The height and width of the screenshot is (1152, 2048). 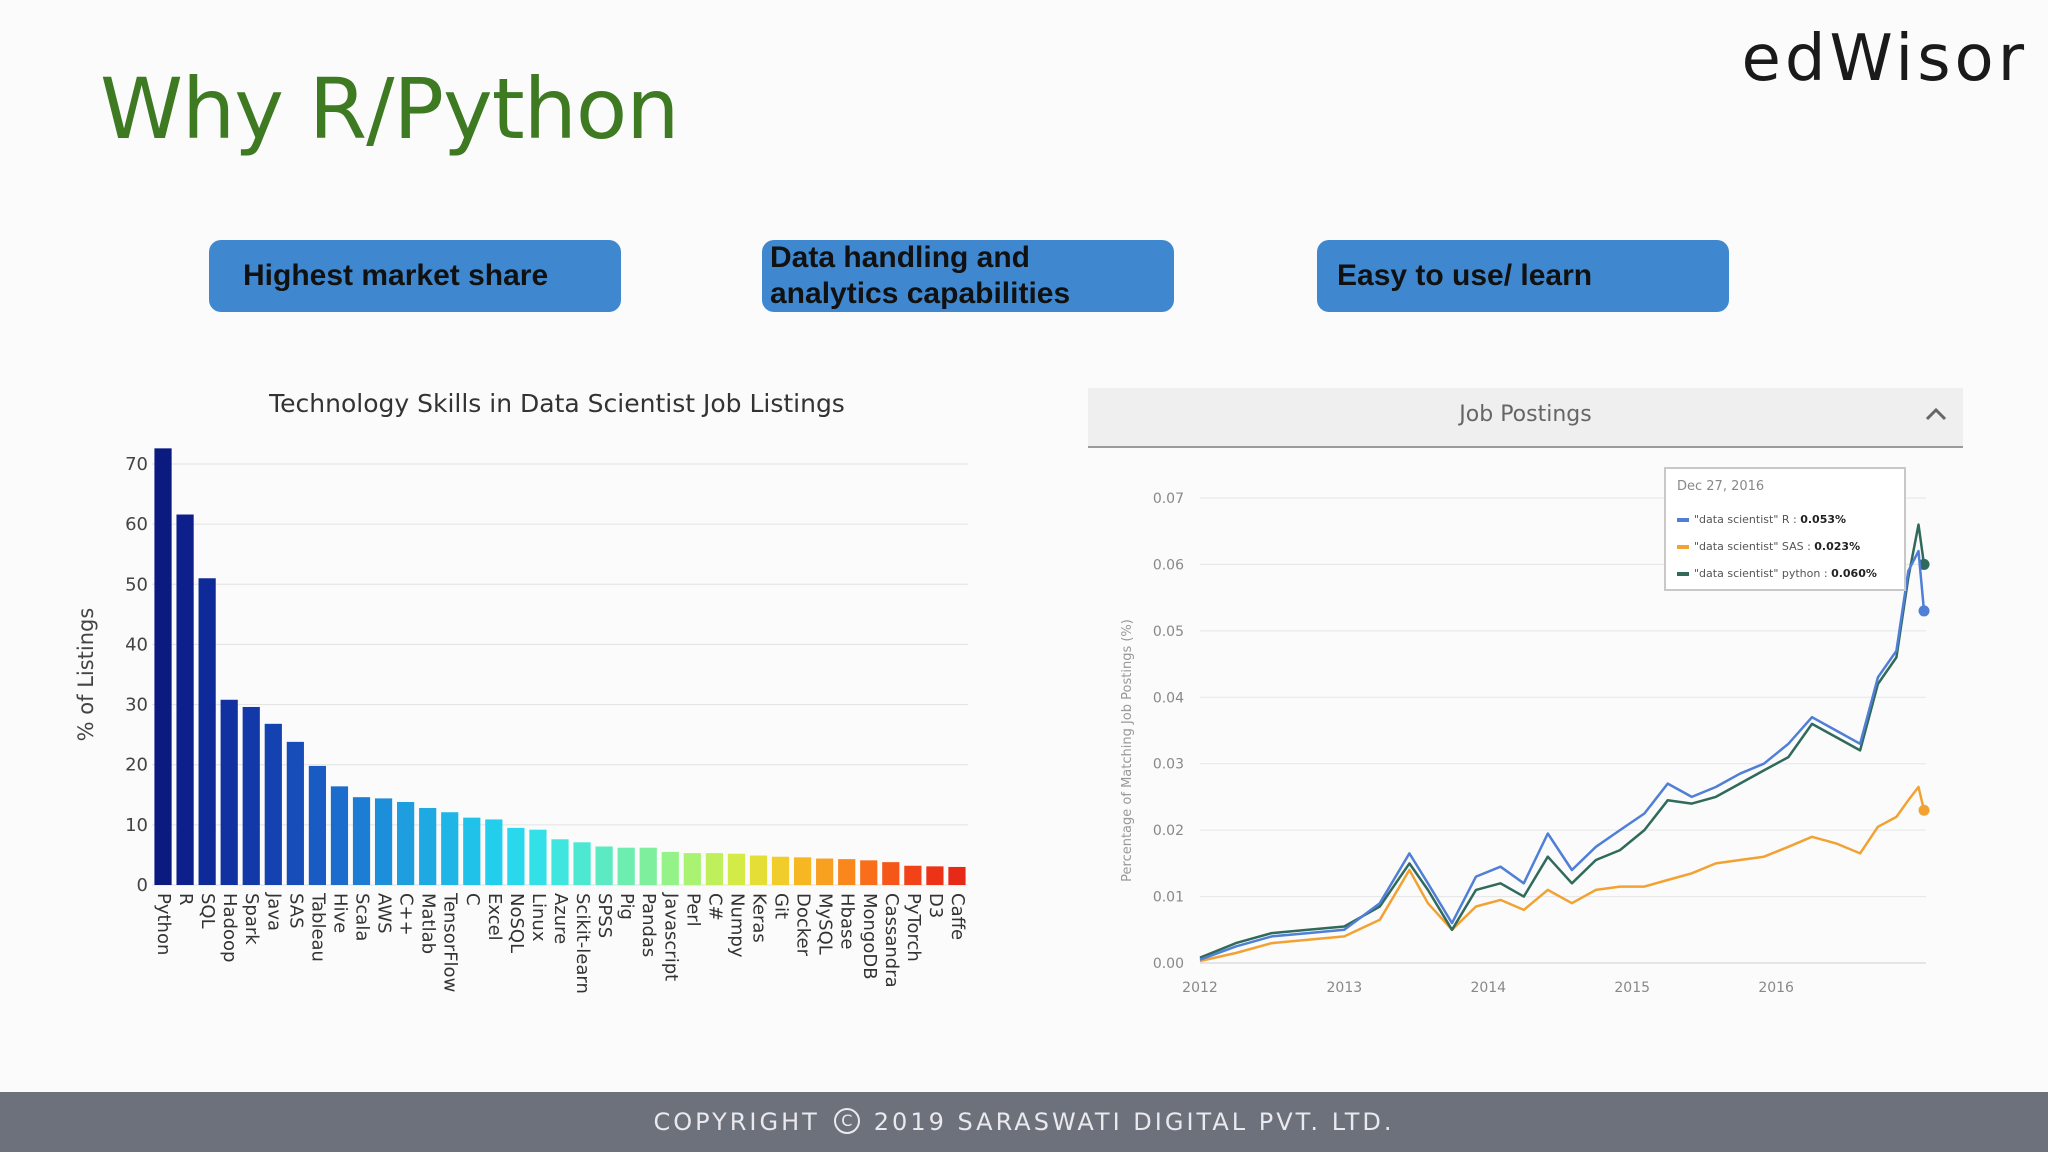 I want to click on y-axis-label: % of Listings, so click(x=86, y=675).